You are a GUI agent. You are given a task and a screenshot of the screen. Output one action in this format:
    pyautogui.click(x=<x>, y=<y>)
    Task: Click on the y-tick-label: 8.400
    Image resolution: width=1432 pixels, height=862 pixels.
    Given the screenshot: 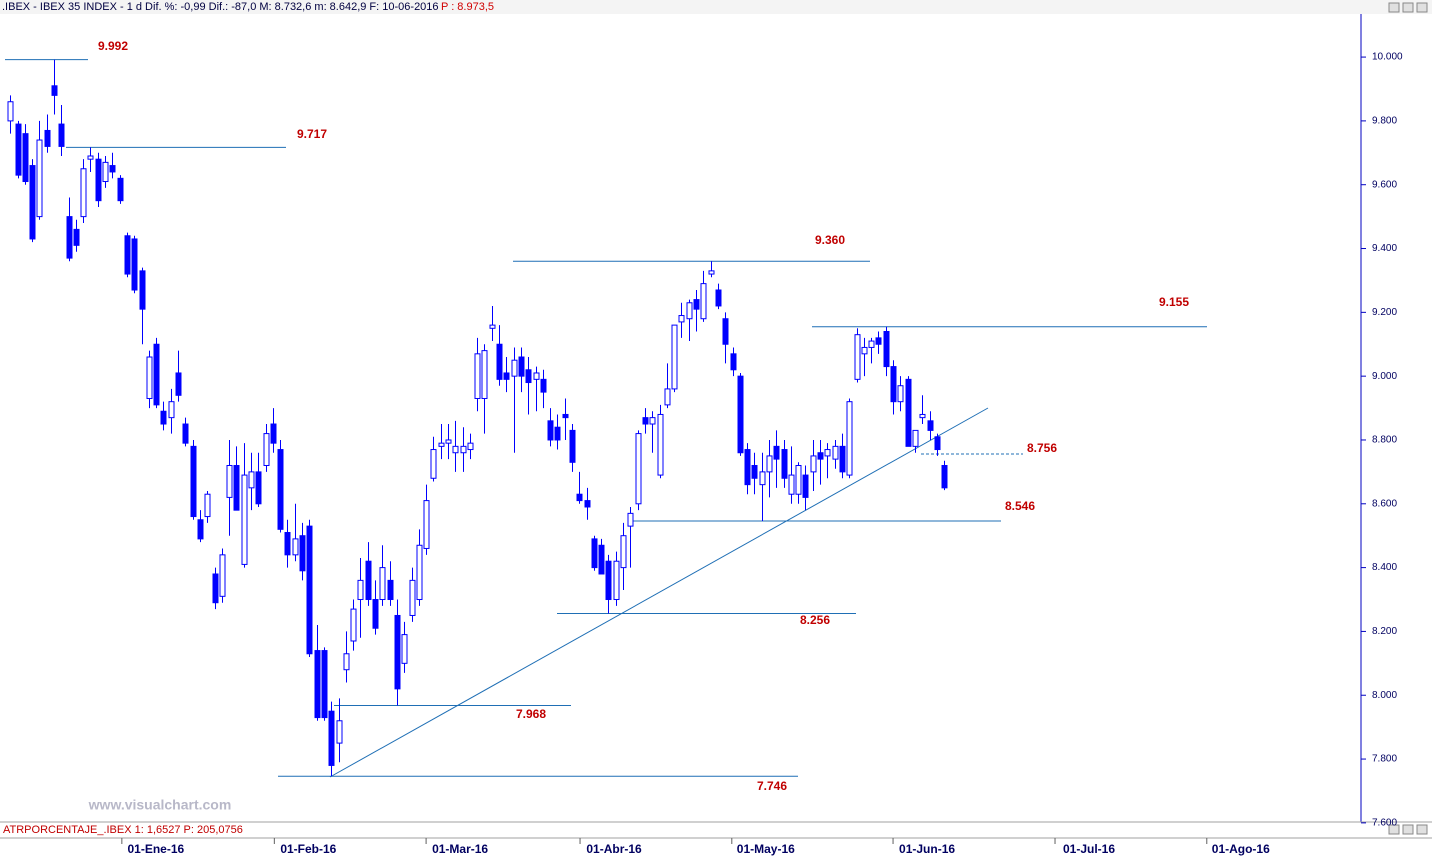 What is the action you would take?
    pyautogui.click(x=1384, y=567)
    